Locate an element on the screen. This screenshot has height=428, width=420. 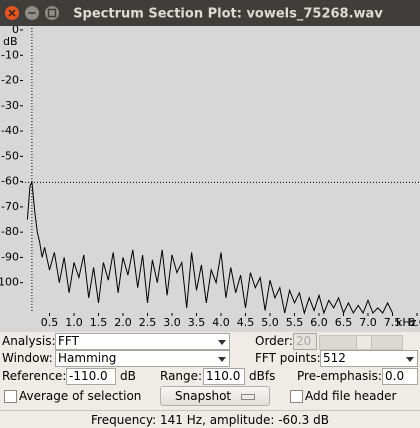
x-tick-label: 5.0 is located at coordinates (270, 322).